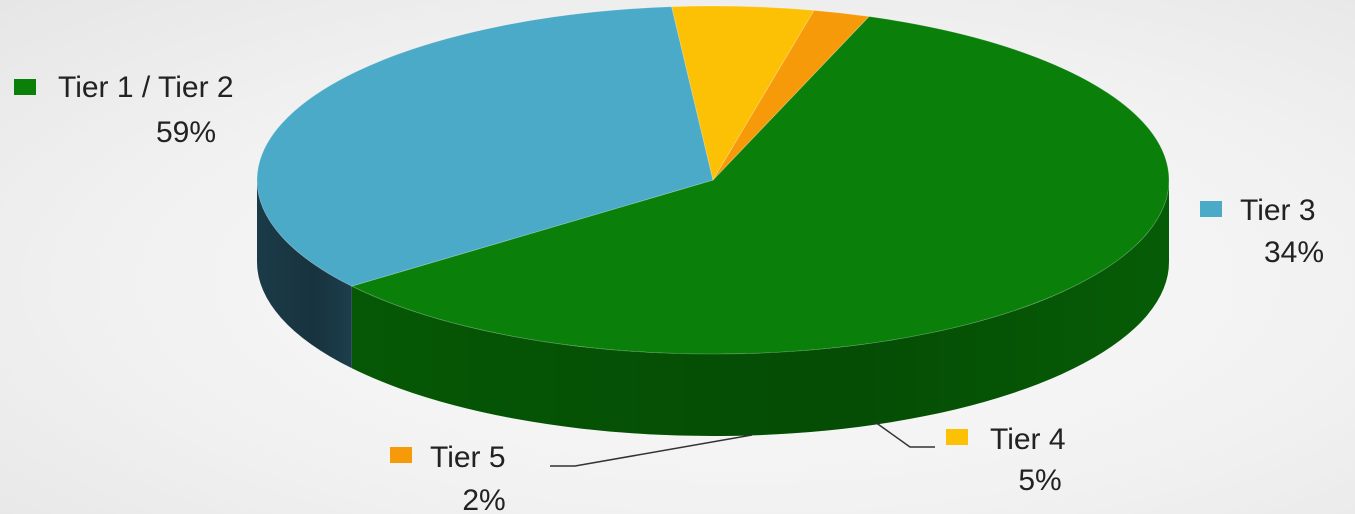 Image resolution: width=1355 pixels, height=514 pixels. What do you see at coordinates (1262, 231) in the screenshot?
I see `slice-label-tier-3: Tier 3 34%` at bounding box center [1262, 231].